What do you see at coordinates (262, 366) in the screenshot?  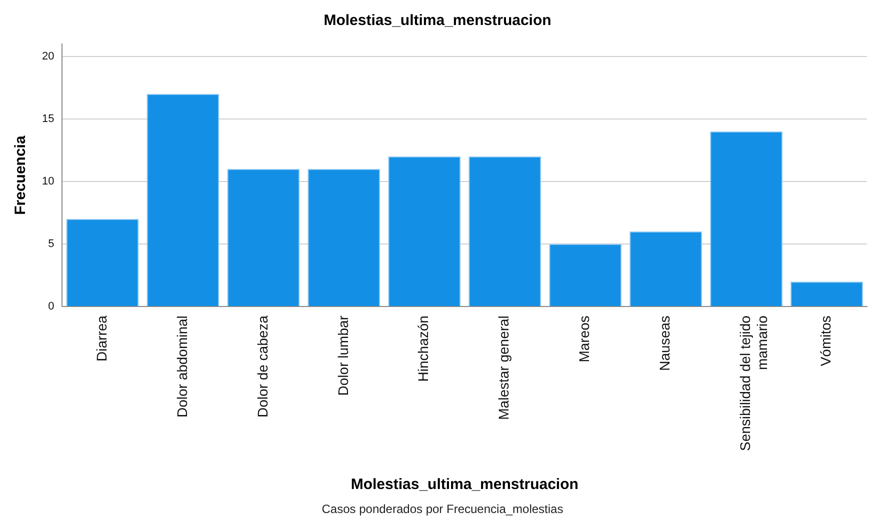 I see `x-tick-label: Dolor de cabeza` at bounding box center [262, 366].